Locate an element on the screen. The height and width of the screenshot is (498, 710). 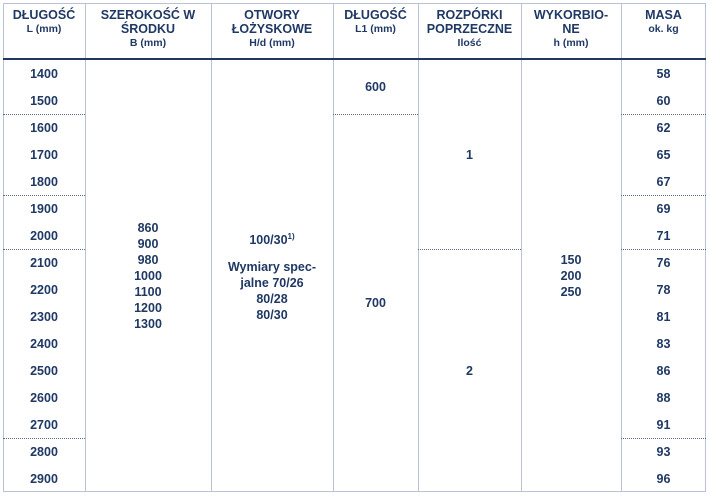
length-cell: 2800 is located at coordinates (44, 451).